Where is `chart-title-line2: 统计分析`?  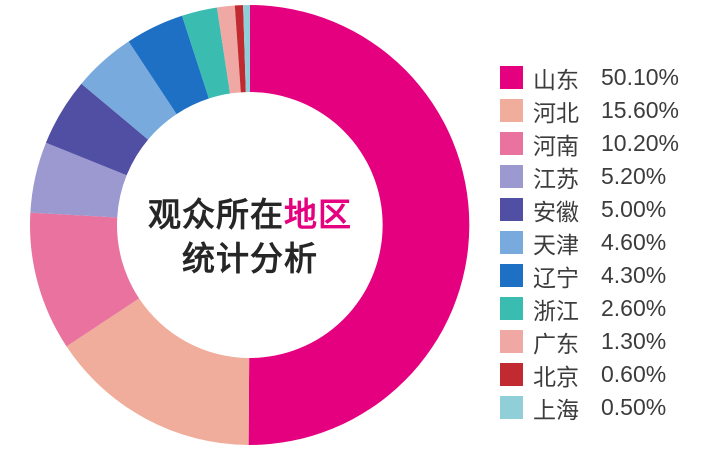 chart-title-line2: 统计分析 is located at coordinates (250, 258).